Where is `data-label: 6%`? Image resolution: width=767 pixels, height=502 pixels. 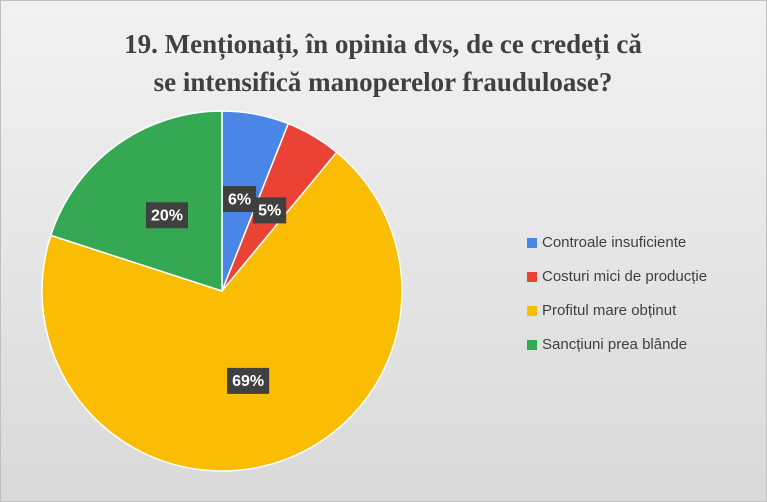 data-label: 6% is located at coordinates (239, 199).